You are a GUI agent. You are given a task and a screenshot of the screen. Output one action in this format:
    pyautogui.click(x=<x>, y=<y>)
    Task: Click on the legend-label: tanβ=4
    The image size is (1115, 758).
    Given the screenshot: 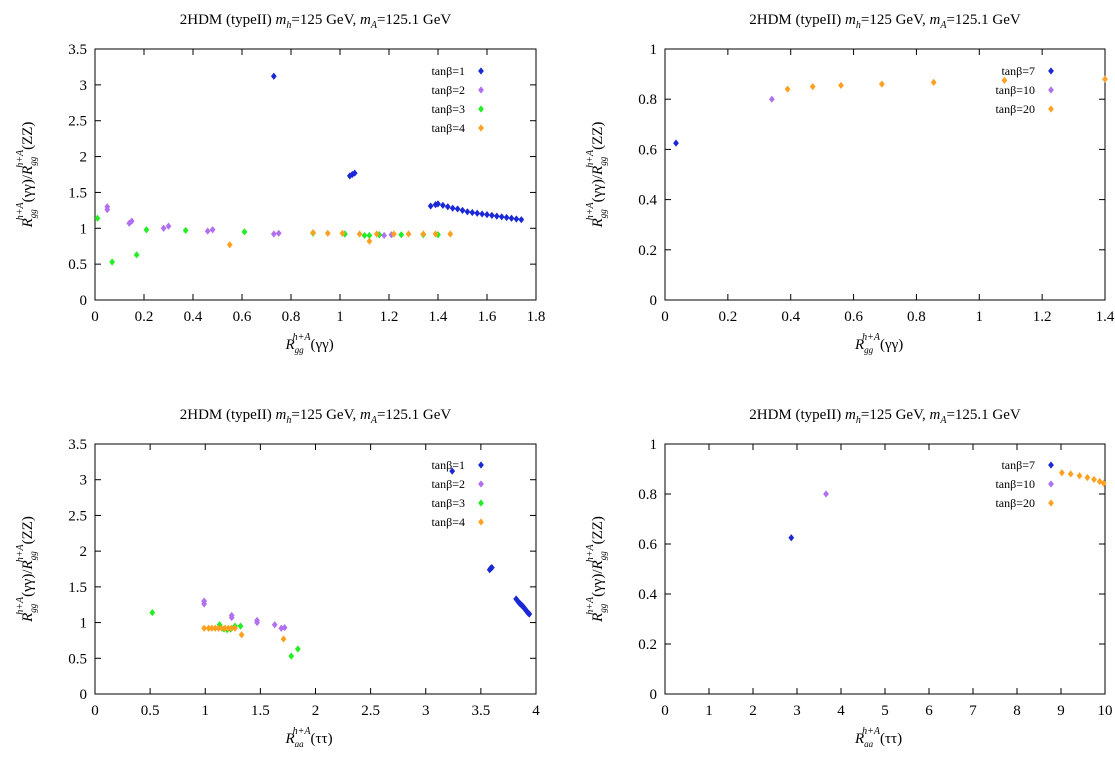 What is the action you would take?
    pyautogui.click(x=448, y=522)
    